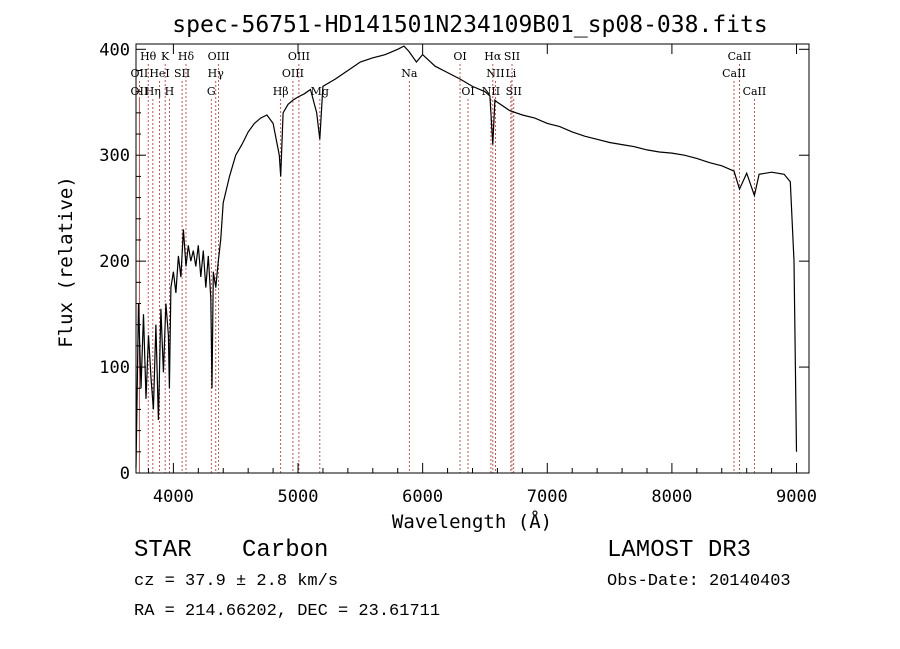  I want to click on line-marker-label: Na, so click(409, 73).